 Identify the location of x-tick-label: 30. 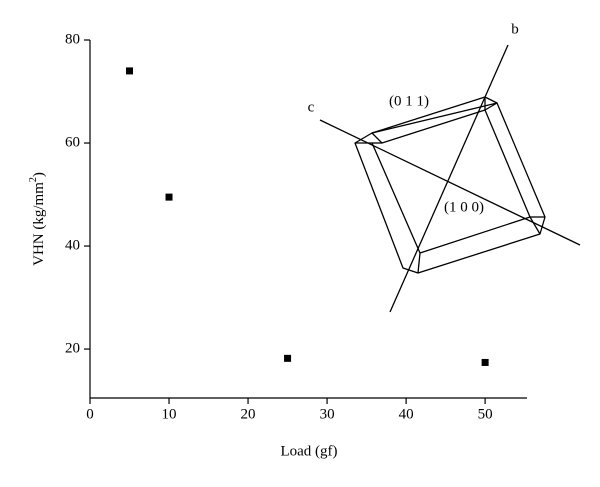
(327, 414).